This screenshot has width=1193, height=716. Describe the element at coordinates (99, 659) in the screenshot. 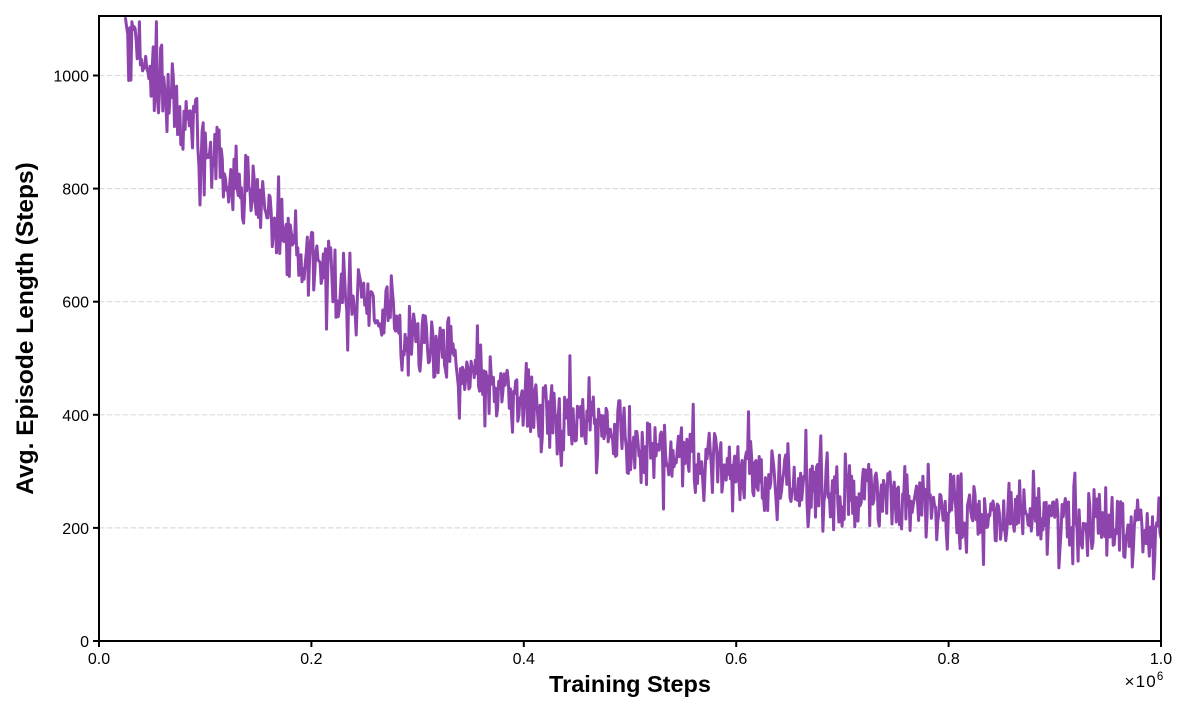

I see `svg-text: 0.0` at that location.